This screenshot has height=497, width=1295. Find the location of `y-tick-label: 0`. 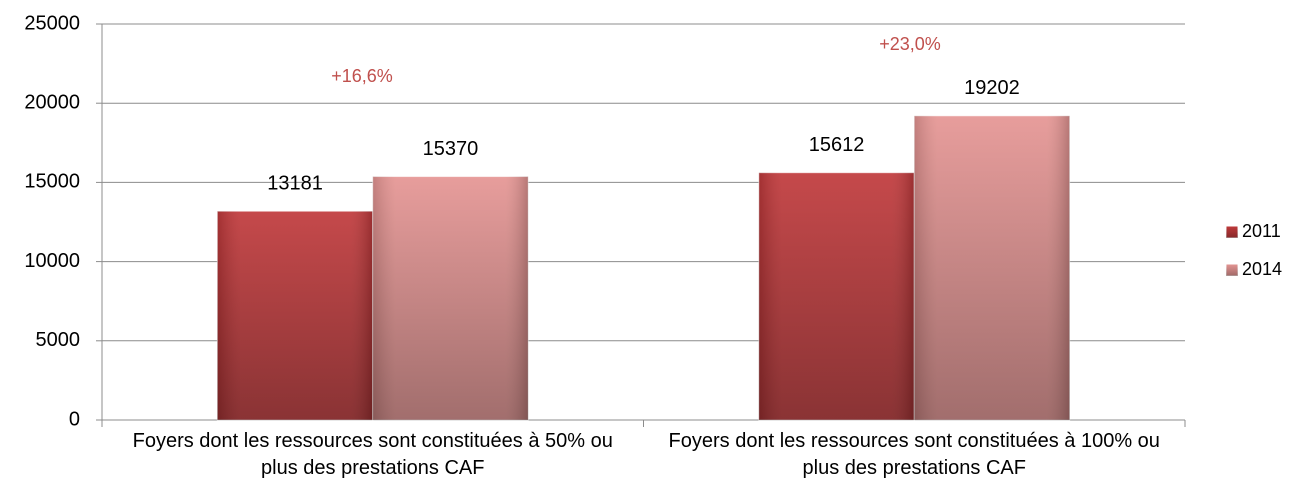

y-tick-label: 0 is located at coordinates (74, 419).